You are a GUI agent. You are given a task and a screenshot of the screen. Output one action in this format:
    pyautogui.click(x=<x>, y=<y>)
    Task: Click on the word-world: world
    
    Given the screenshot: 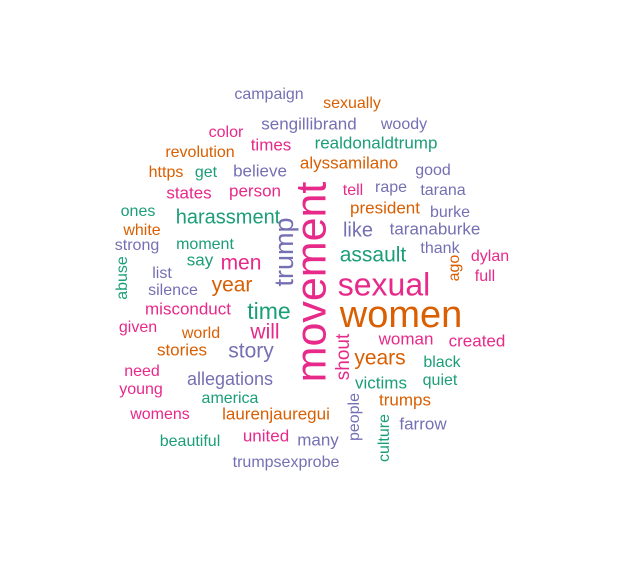 What is the action you would take?
    pyautogui.click(x=200, y=333)
    